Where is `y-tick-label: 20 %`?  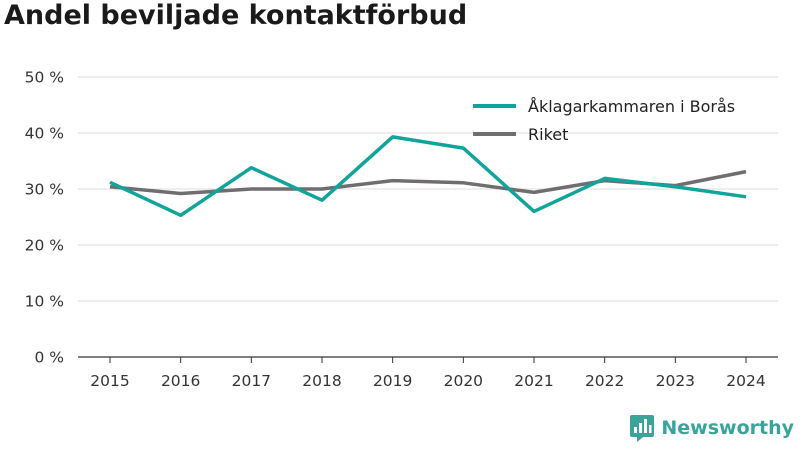
y-tick-label: 20 % is located at coordinates (44, 246).